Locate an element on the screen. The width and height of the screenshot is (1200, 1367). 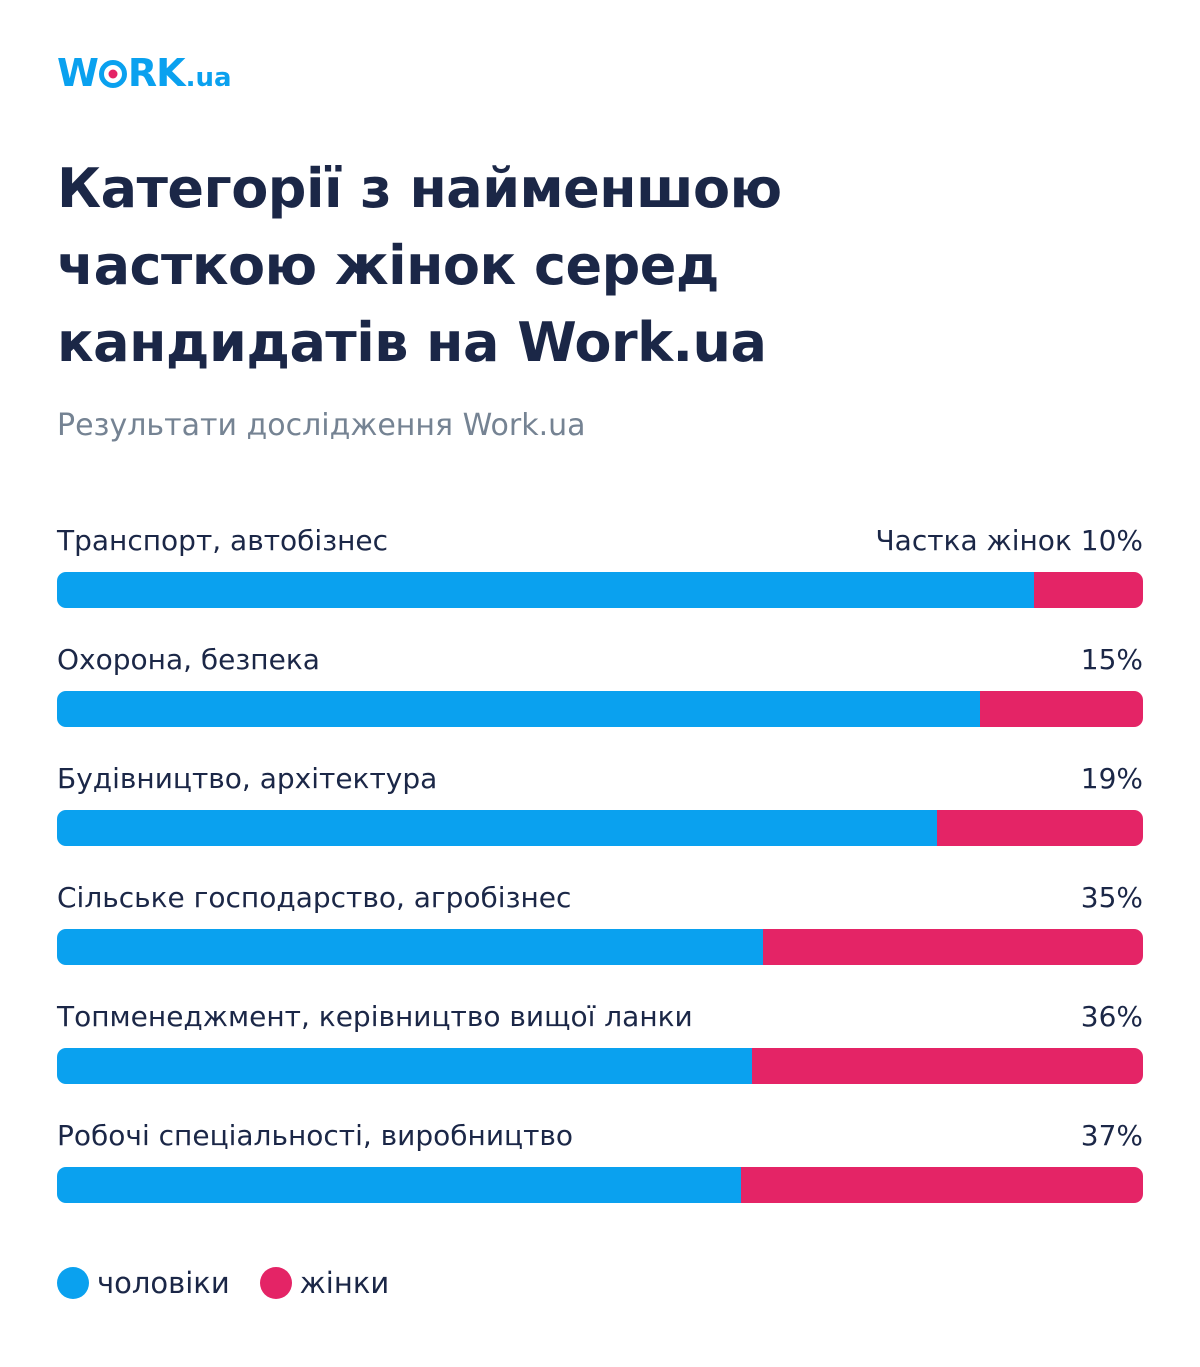
women-share-label: 35% is located at coordinates (1112, 898).